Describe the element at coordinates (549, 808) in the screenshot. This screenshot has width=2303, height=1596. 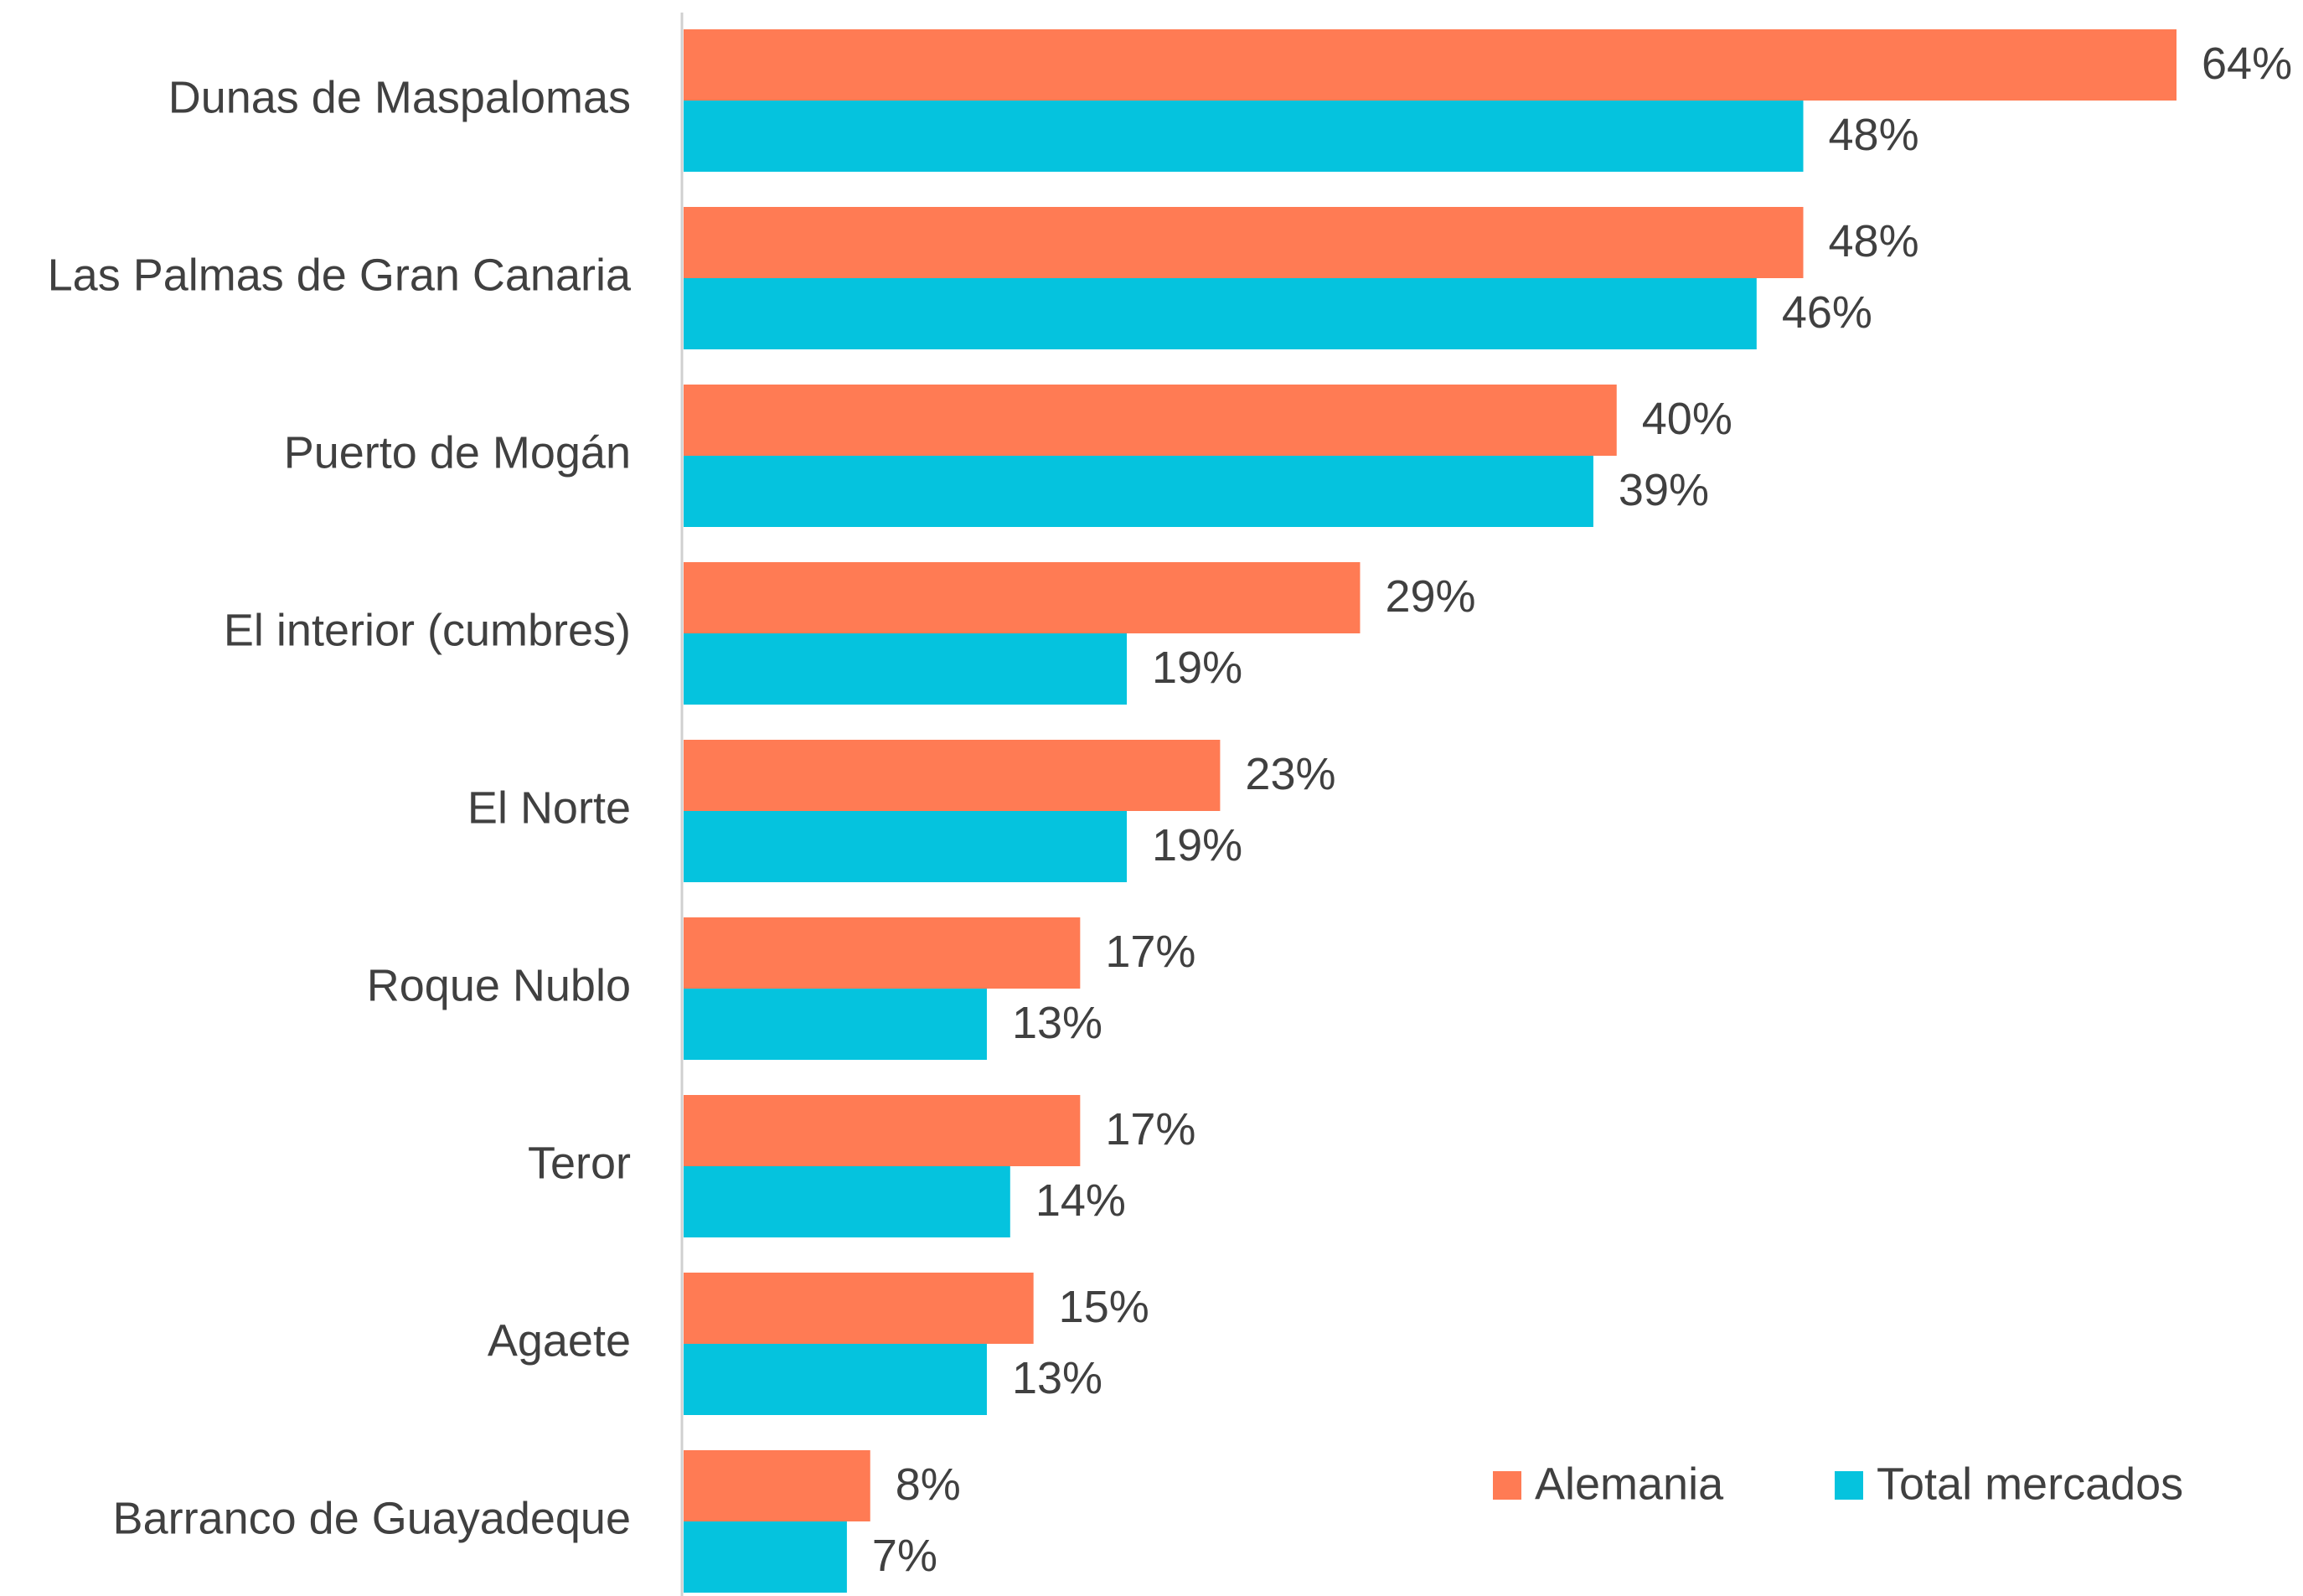
I see `category-label: El Norte` at that location.